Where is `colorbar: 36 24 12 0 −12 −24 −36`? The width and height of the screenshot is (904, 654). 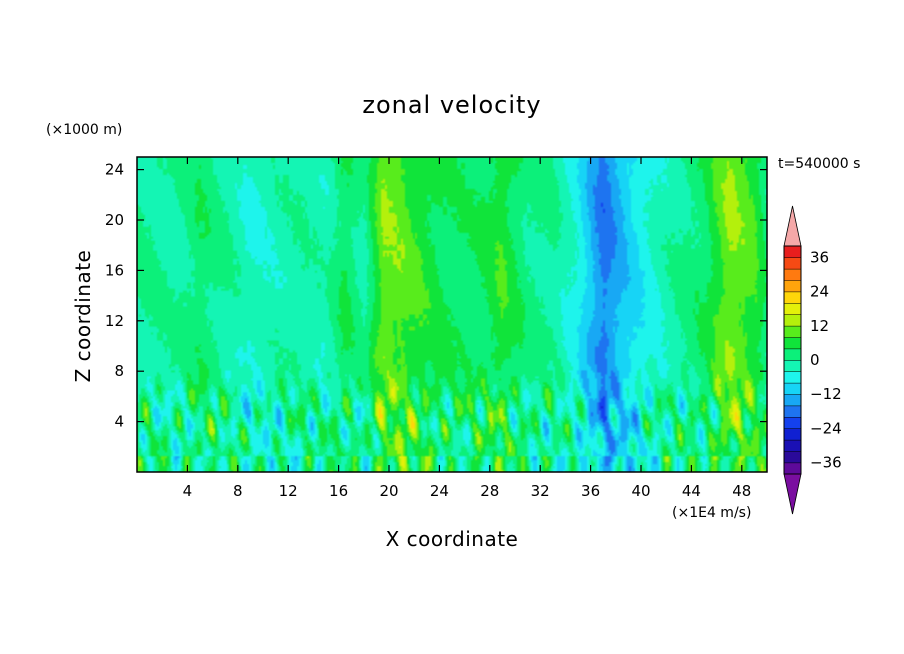
colorbar: 36 24 12 0 −12 −24 −36 is located at coordinates (812, 360).